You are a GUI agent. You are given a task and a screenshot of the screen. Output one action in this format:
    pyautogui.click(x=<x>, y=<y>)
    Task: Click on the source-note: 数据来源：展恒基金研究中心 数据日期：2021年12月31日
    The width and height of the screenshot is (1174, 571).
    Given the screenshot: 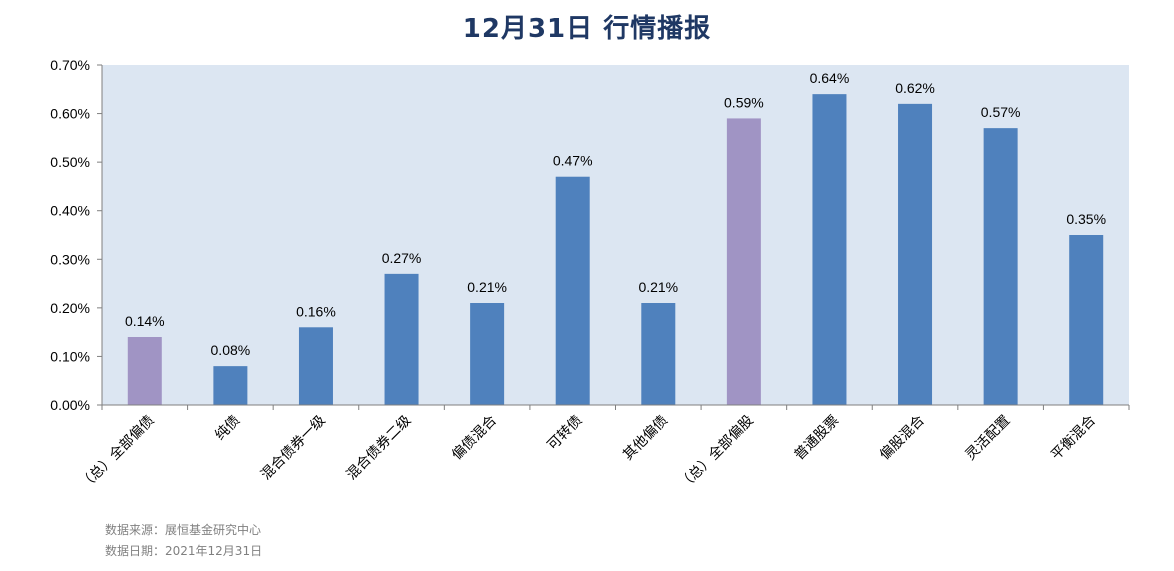 What is the action you would take?
    pyautogui.click(x=183, y=541)
    